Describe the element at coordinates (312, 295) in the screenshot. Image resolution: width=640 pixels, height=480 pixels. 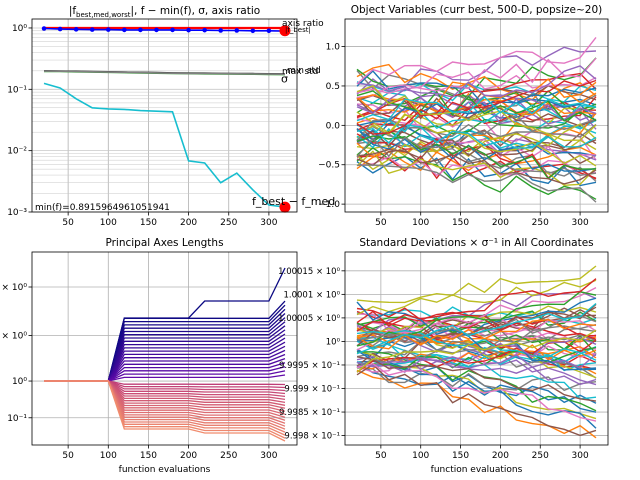
I see `y-tick-label: 1.0001 × 10⁰` at that location.